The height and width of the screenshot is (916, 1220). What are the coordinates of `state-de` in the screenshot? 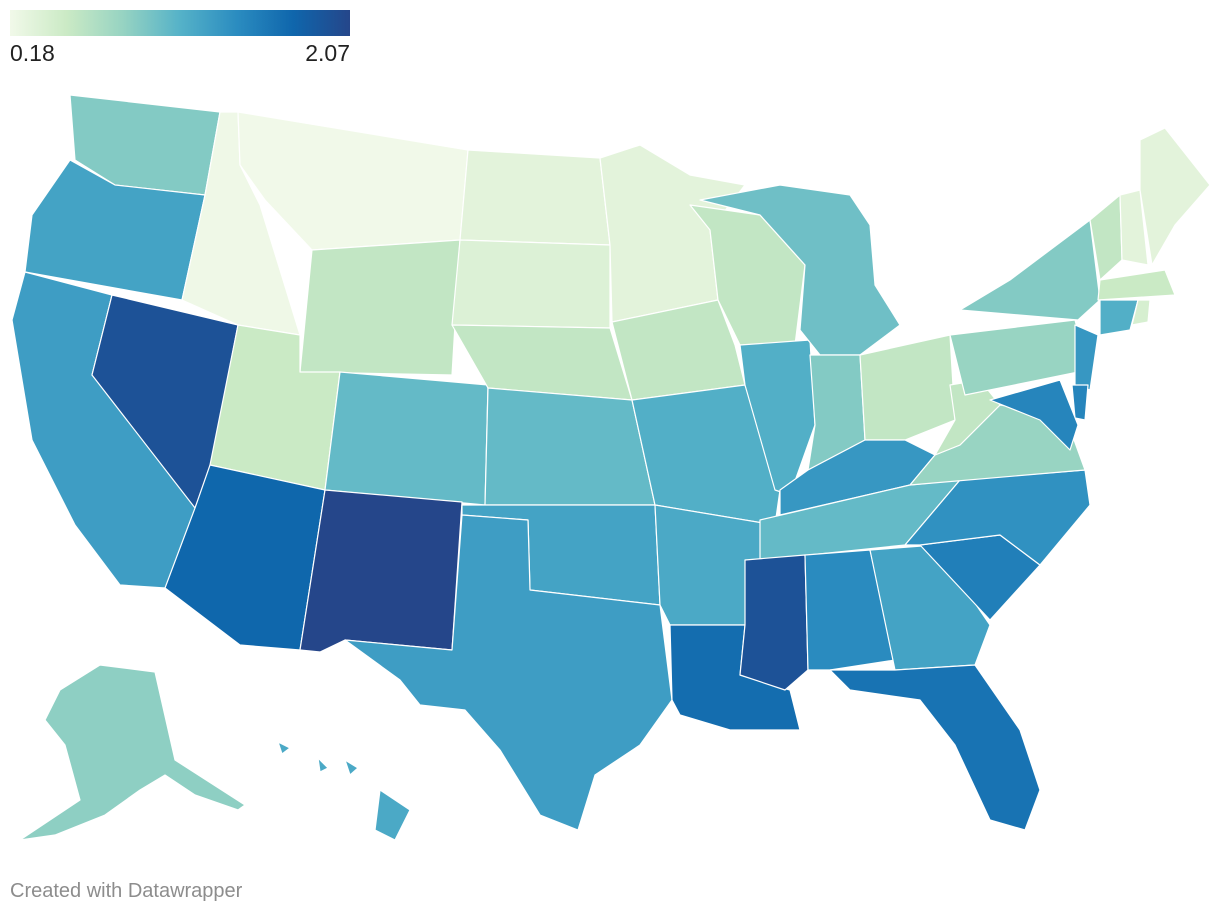 It's located at (1080, 402).